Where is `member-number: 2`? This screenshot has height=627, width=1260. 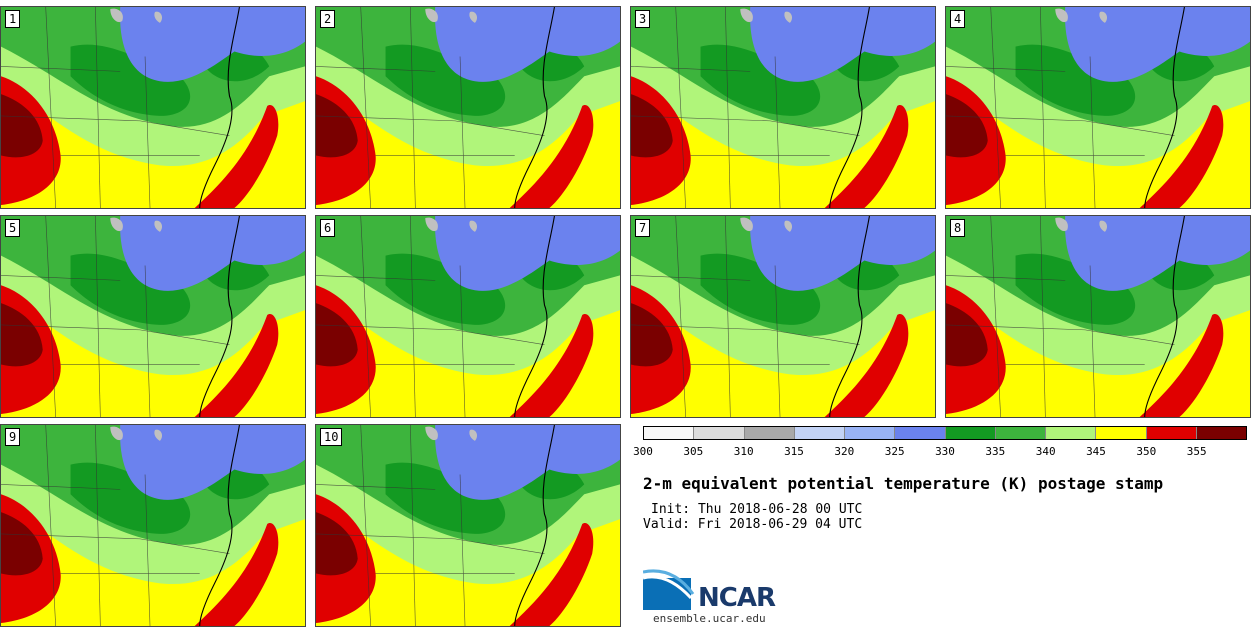
member-number: 2 is located at coordinates (328, 19).